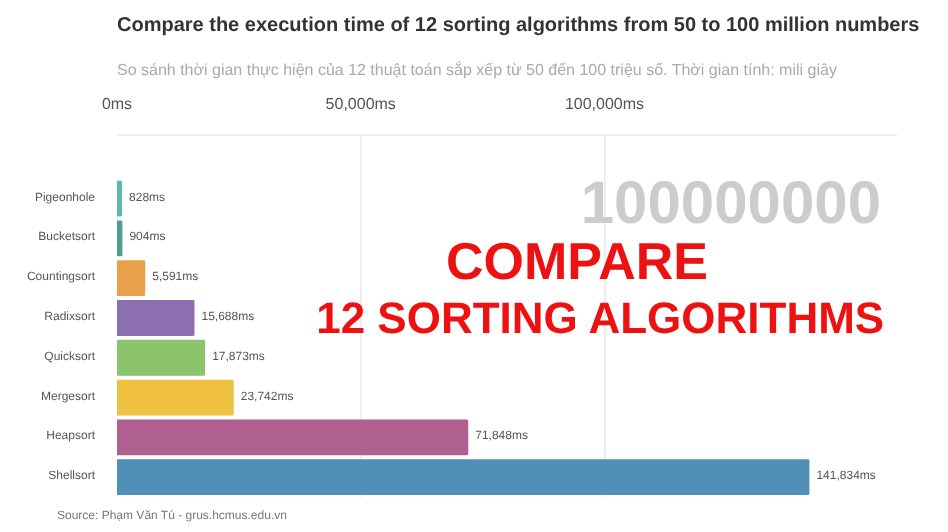 This screenshot has height=532, width=948. Describe the element at coordinates (577, 261) in the screenshot. I see `annotation: COMPARE` at that location.